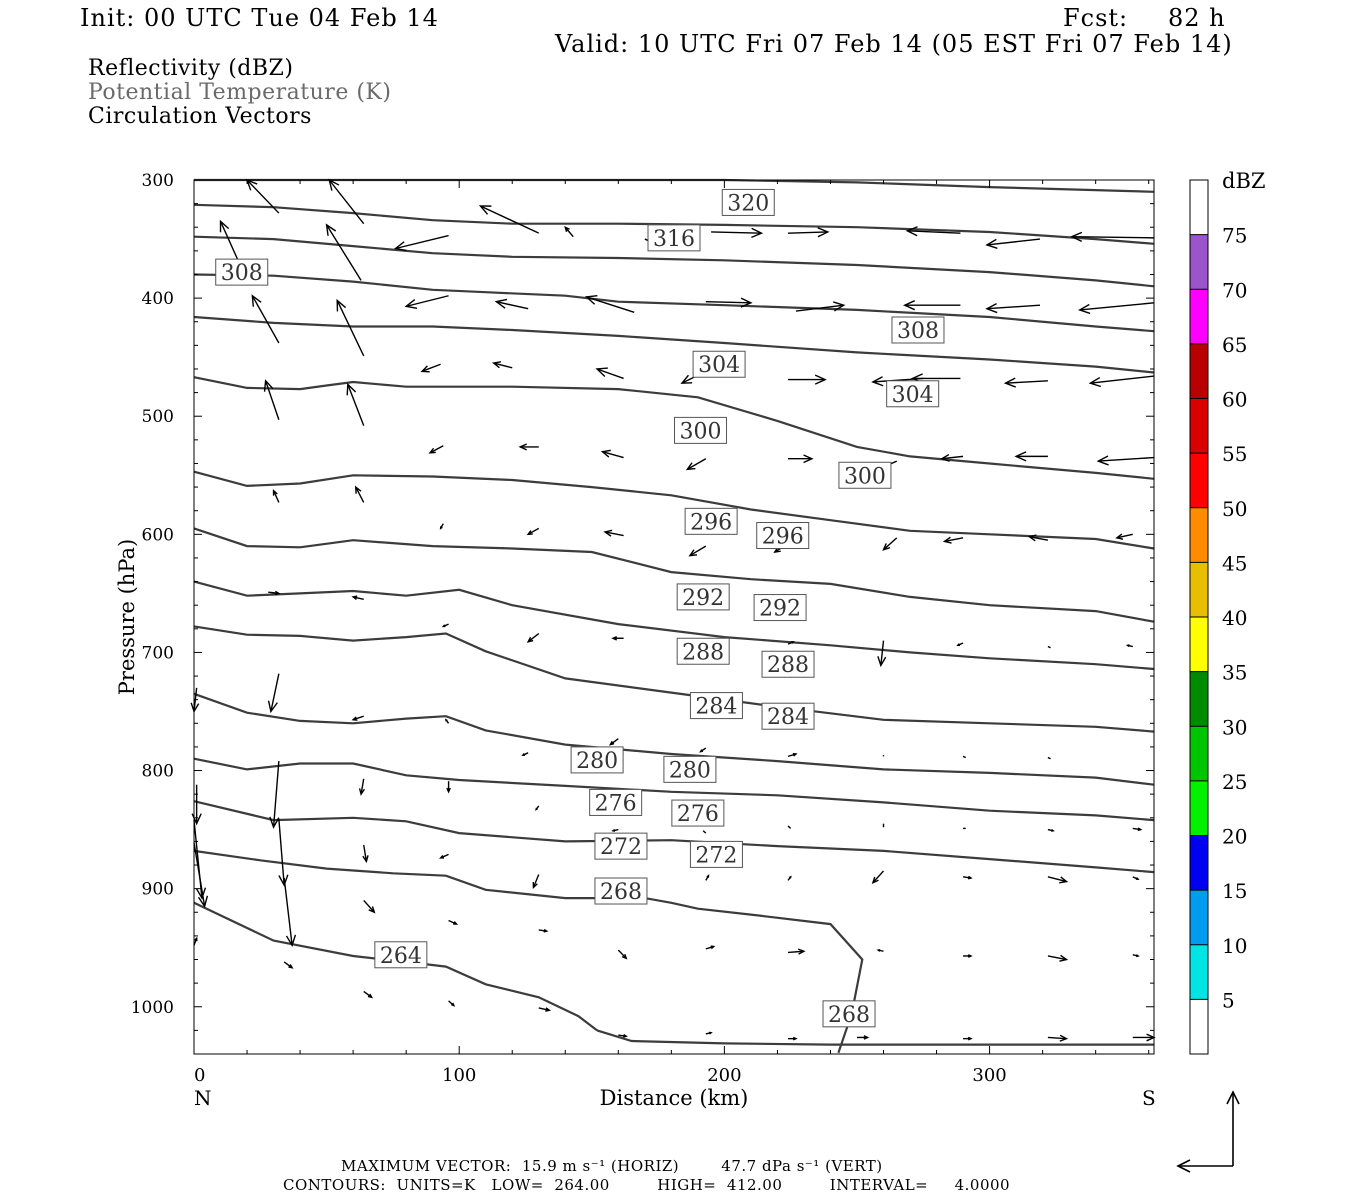 The height and width of the screenshot is (1200, 1350). Describe the element at coordinates (865, 476) in the screenshot. I see `contour-label-text: 300` at that location.